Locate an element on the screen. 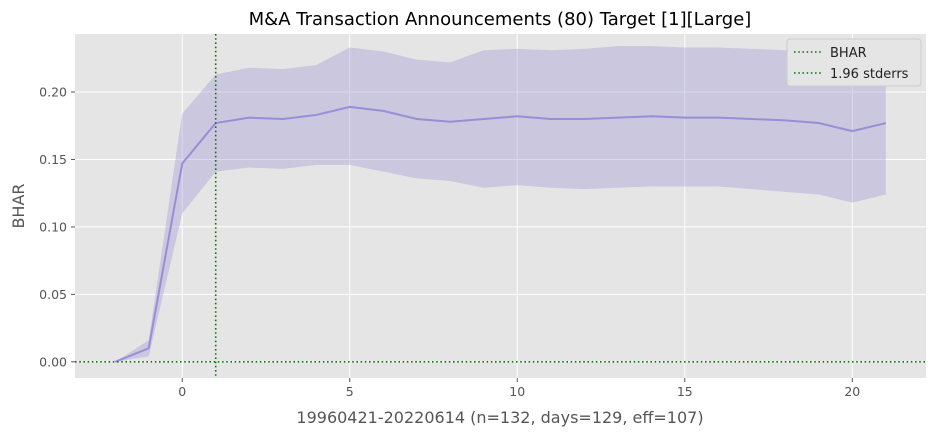 The width and height of the screenshot is (936, 436). legend-label-bhar: BHAR is located at coordinates (848, 53).